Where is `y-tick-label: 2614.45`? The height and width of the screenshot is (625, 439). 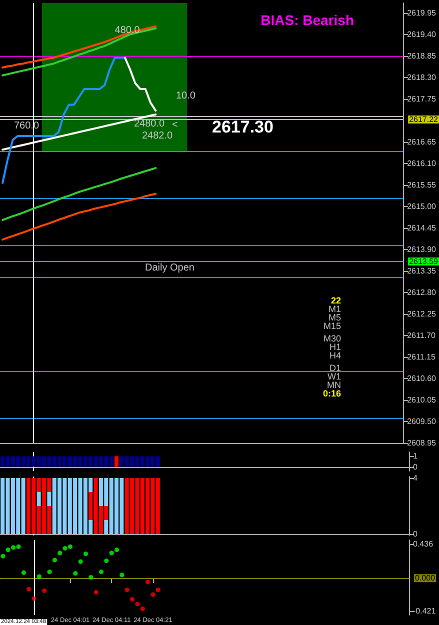 y-tick-label: 2614.45 is located at coordinates (422, 227).